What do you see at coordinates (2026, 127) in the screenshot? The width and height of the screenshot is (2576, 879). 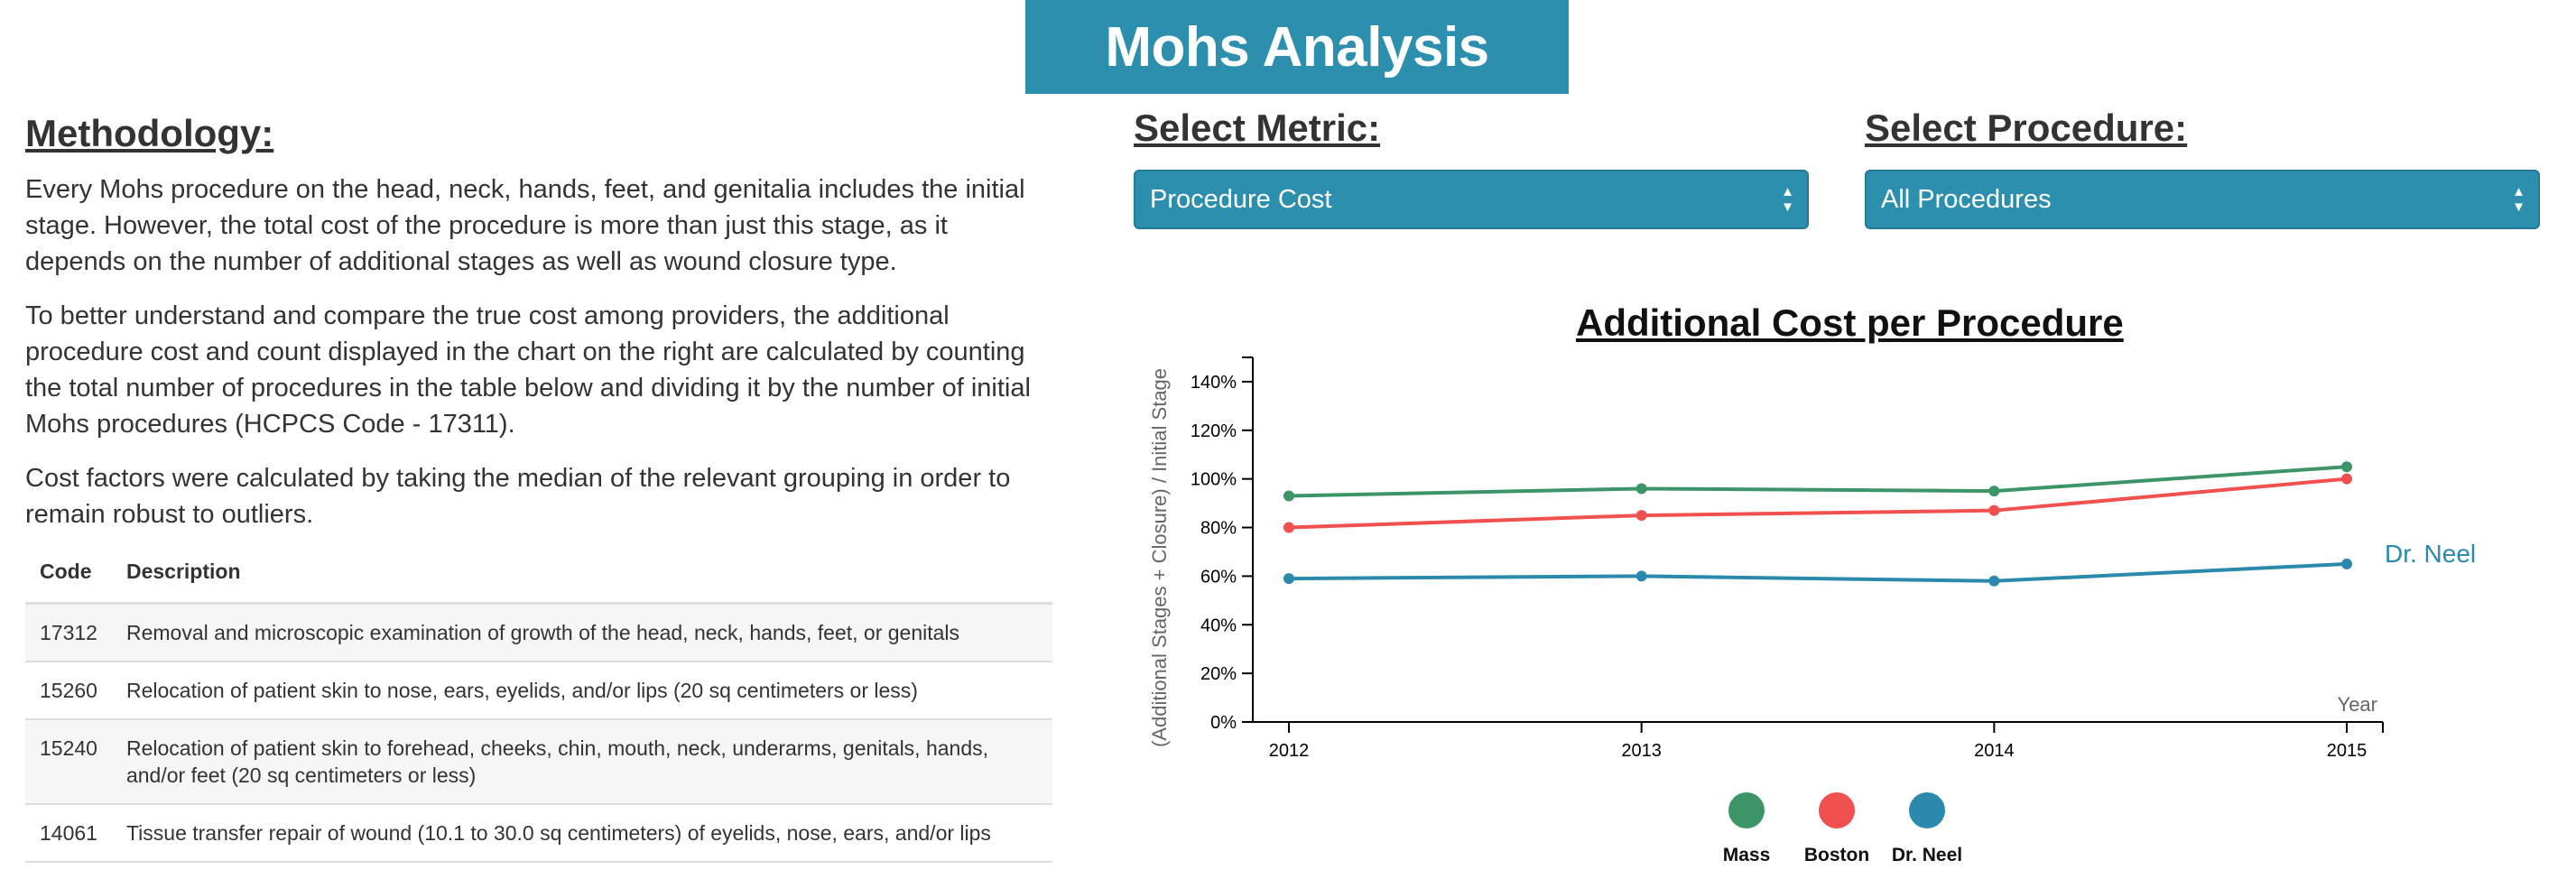 I see `procedure-label: Select Procedure:` at bounding box center [2026, 127].